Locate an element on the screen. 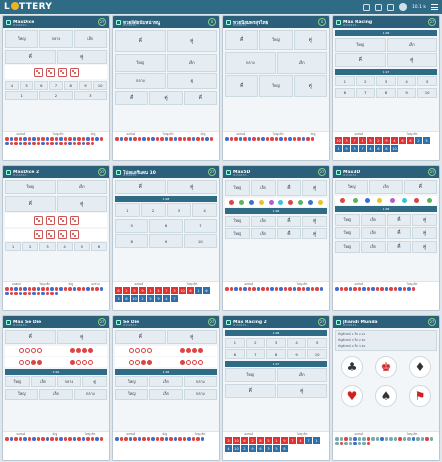 This screenshot has width=442, height=462. bet-small: เล็ก is located at coordinates (90, 39).